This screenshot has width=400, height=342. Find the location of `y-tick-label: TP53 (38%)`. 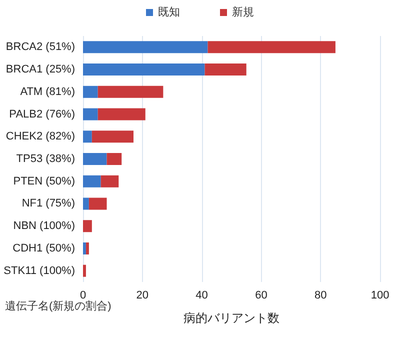

y-tick-label: TP53 (38%) is located at coordinates (45, 159).